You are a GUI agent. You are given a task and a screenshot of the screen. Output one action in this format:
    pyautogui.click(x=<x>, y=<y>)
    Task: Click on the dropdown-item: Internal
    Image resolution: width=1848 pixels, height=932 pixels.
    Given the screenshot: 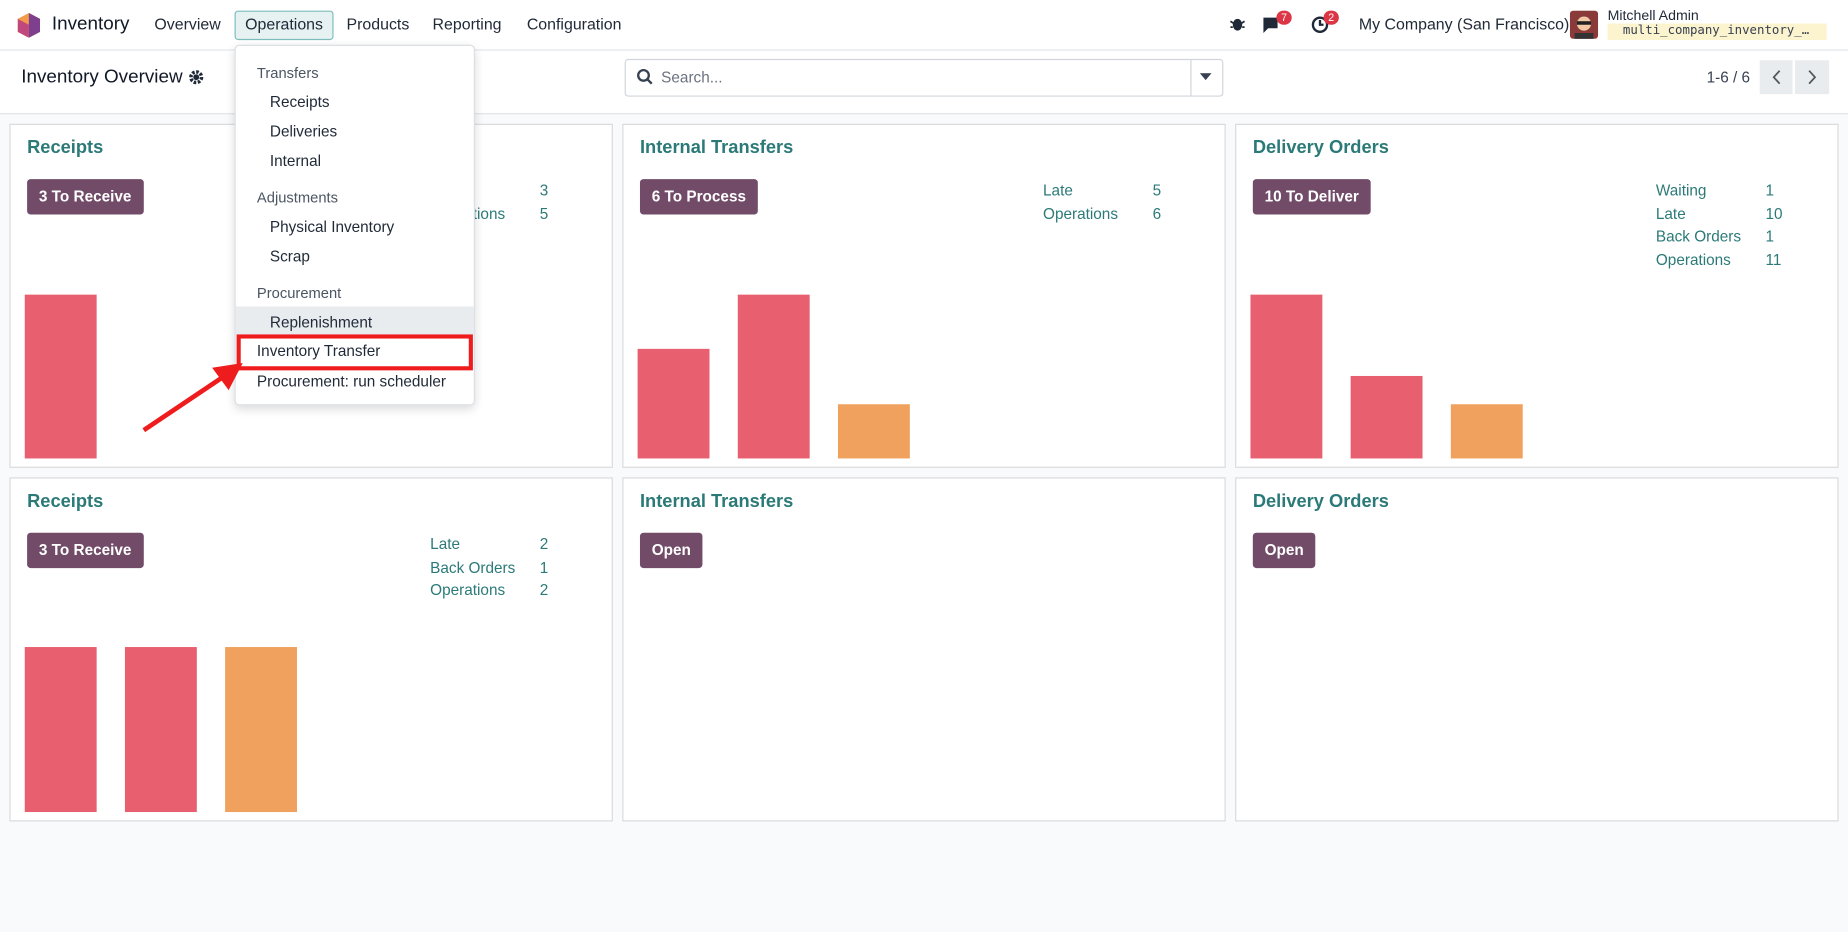 What is the action you would take?
    pyautogui.click(x=295, y=161)
    